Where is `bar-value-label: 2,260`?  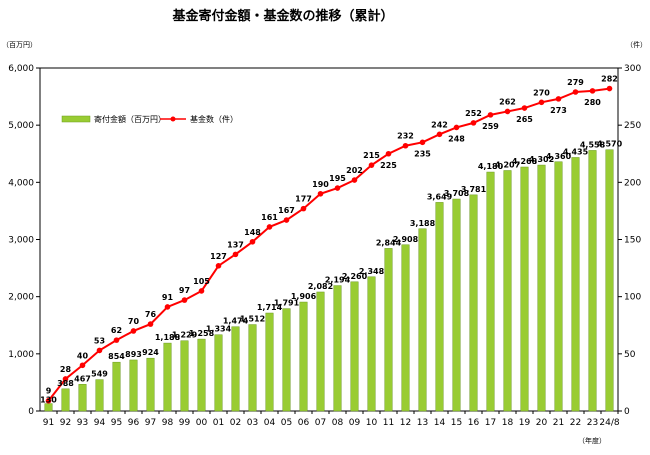
bar-value-label: 2,260 is located at coordinates (355, 276).